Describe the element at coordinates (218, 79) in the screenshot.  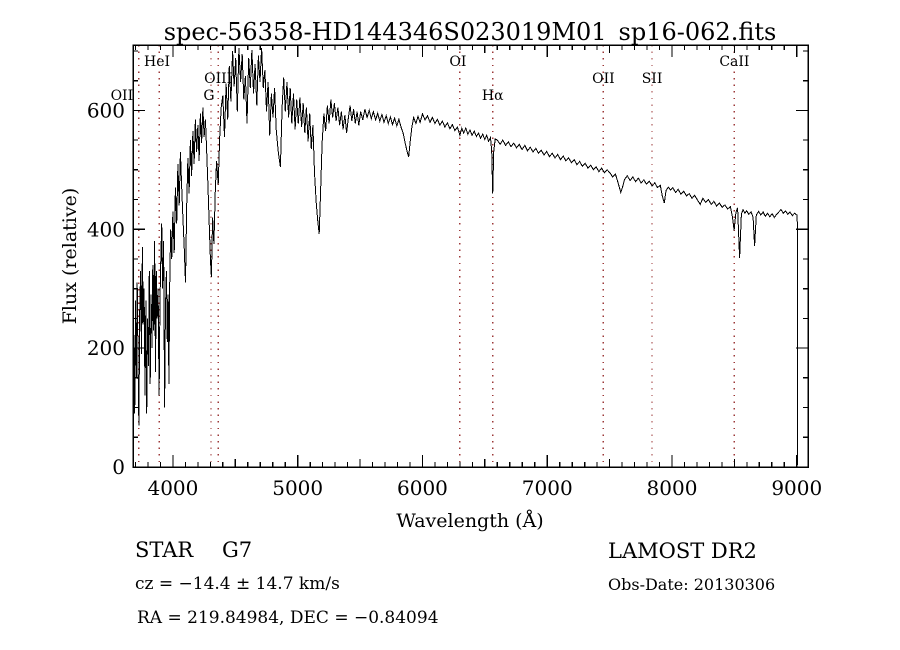
I see `marker-label: OIII` at that location.